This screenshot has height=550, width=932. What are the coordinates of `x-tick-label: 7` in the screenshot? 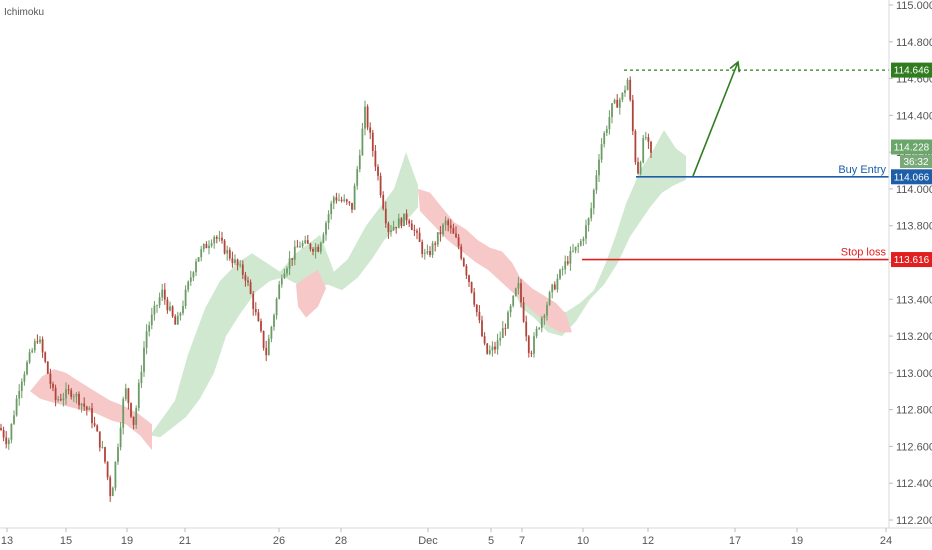 It's located at (522, 541).